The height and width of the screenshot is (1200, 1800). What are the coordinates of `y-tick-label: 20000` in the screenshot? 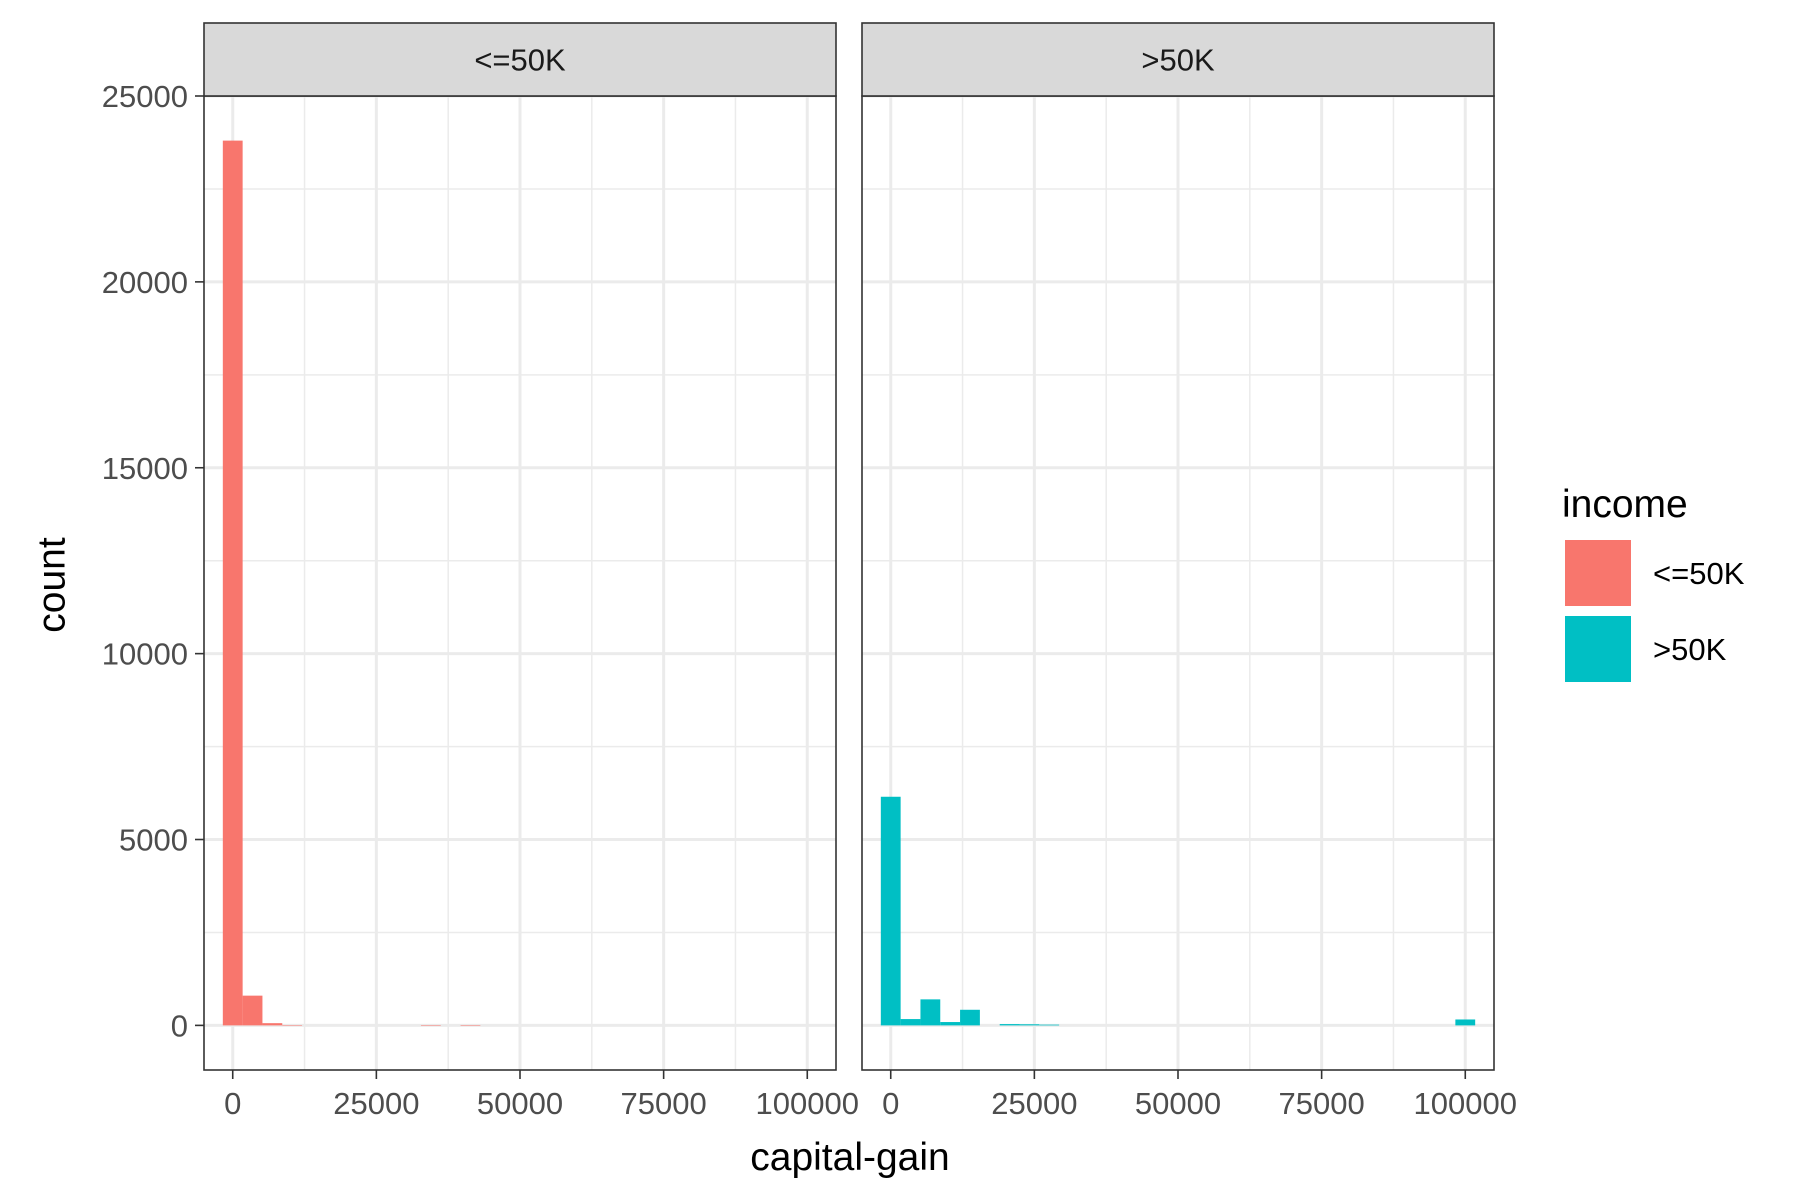 It's located at (145, 282).